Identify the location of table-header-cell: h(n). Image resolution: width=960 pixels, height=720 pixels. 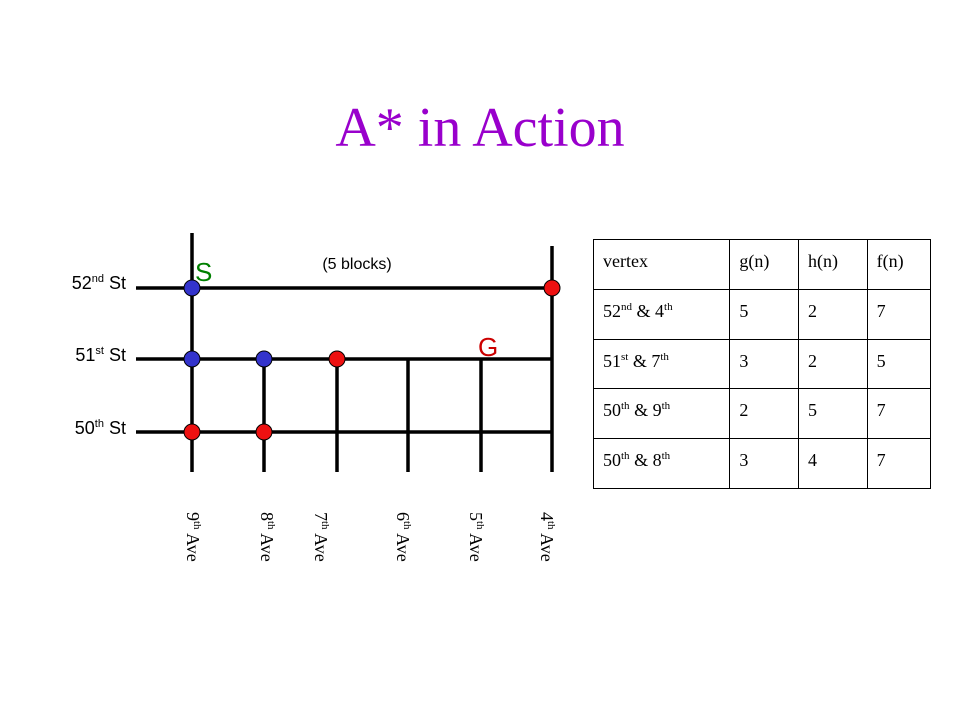
(833, 264).